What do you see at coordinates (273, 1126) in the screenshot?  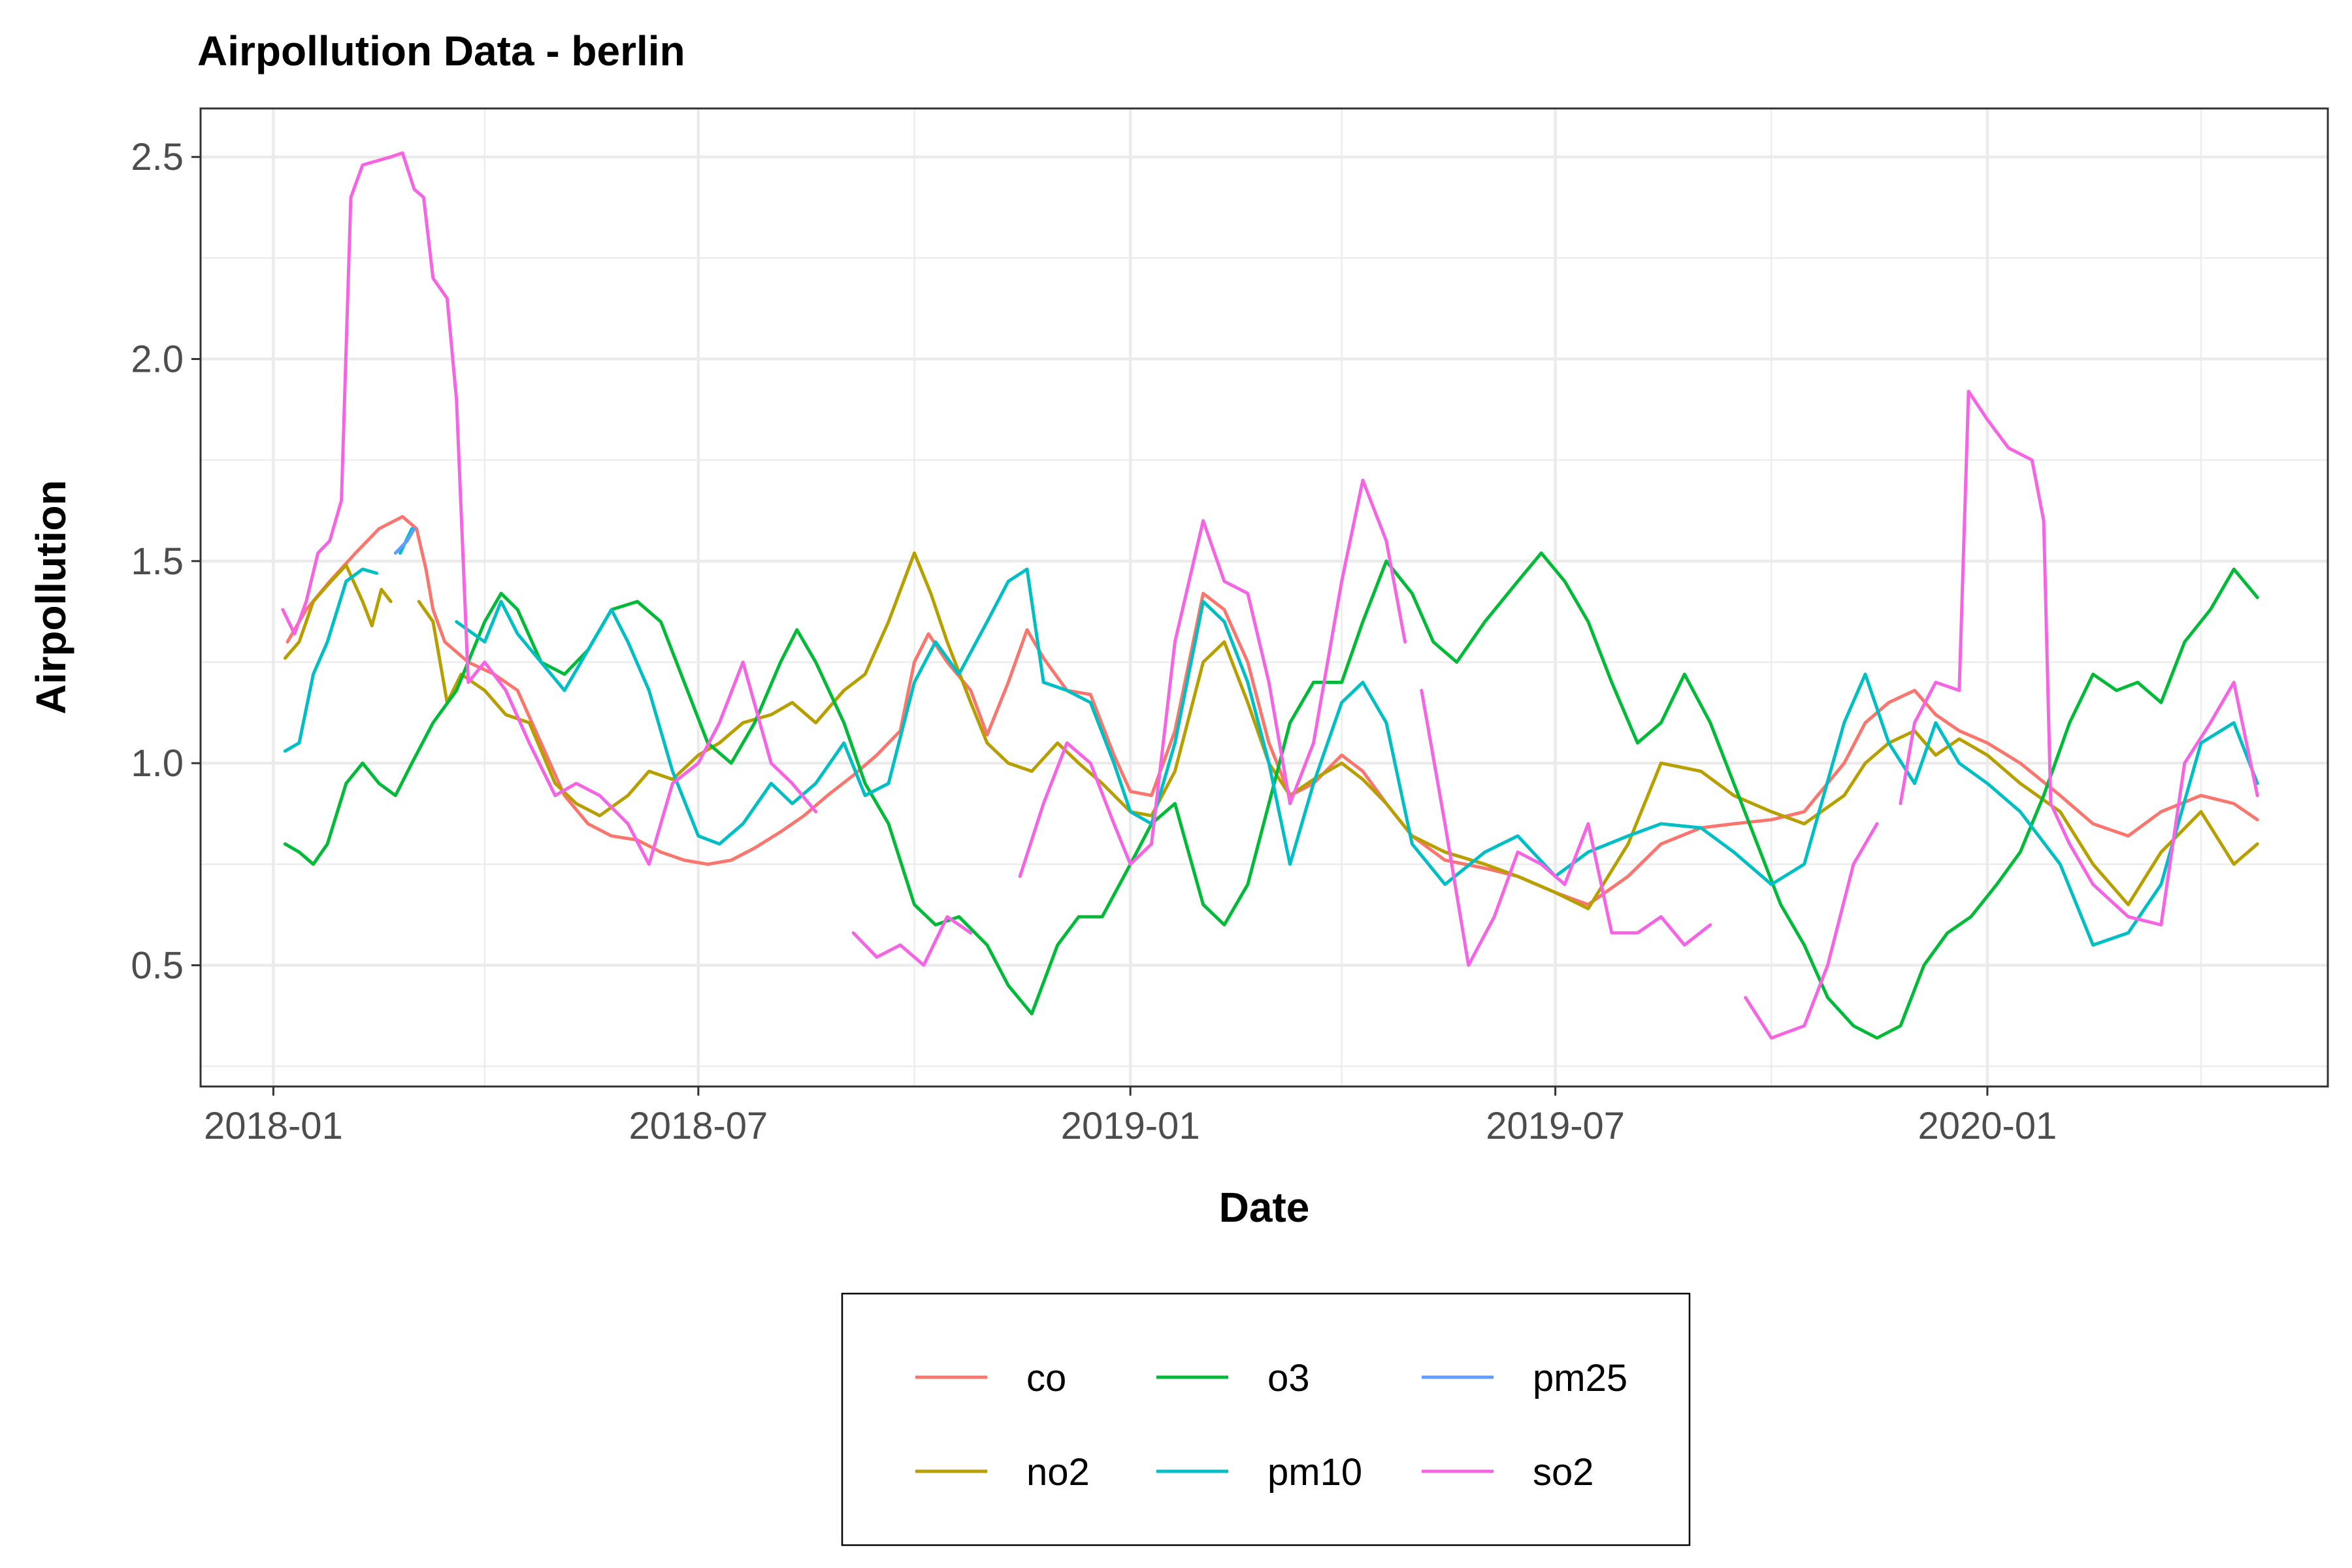 I see `x-tick-label: 2018-01` at bounding box center [273, 1126].